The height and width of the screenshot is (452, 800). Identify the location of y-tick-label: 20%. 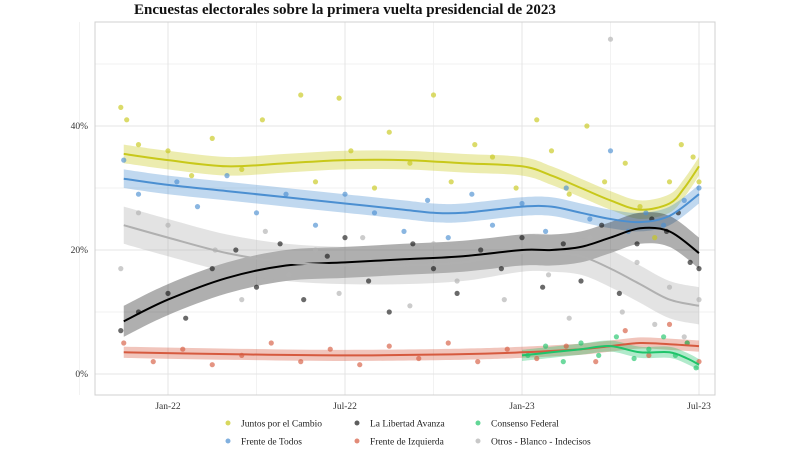
(80, 251).